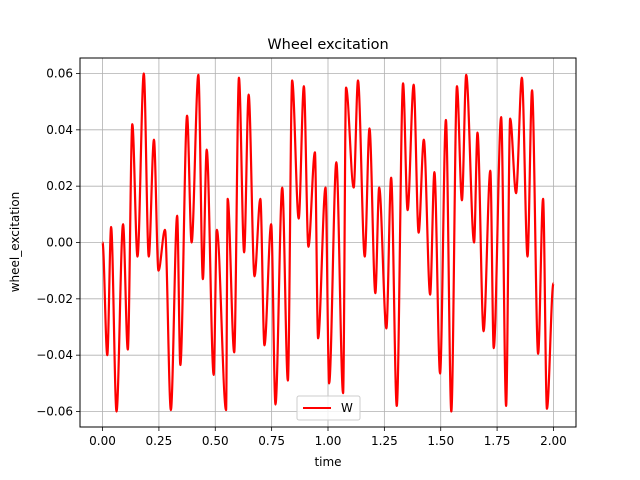  Describe the element at coordinates (384, 441) in the screenshot. I see `x-tick-label: 1.25` at that location.